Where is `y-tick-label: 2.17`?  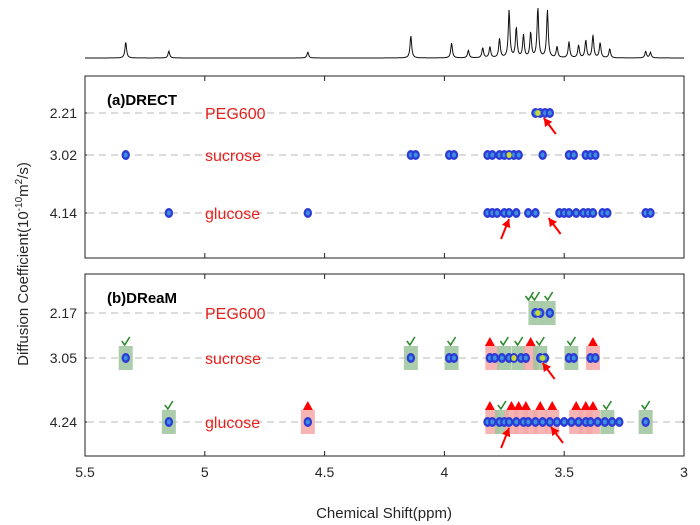
y-tick-label: 2.17 is located at coordinates (63, 313).